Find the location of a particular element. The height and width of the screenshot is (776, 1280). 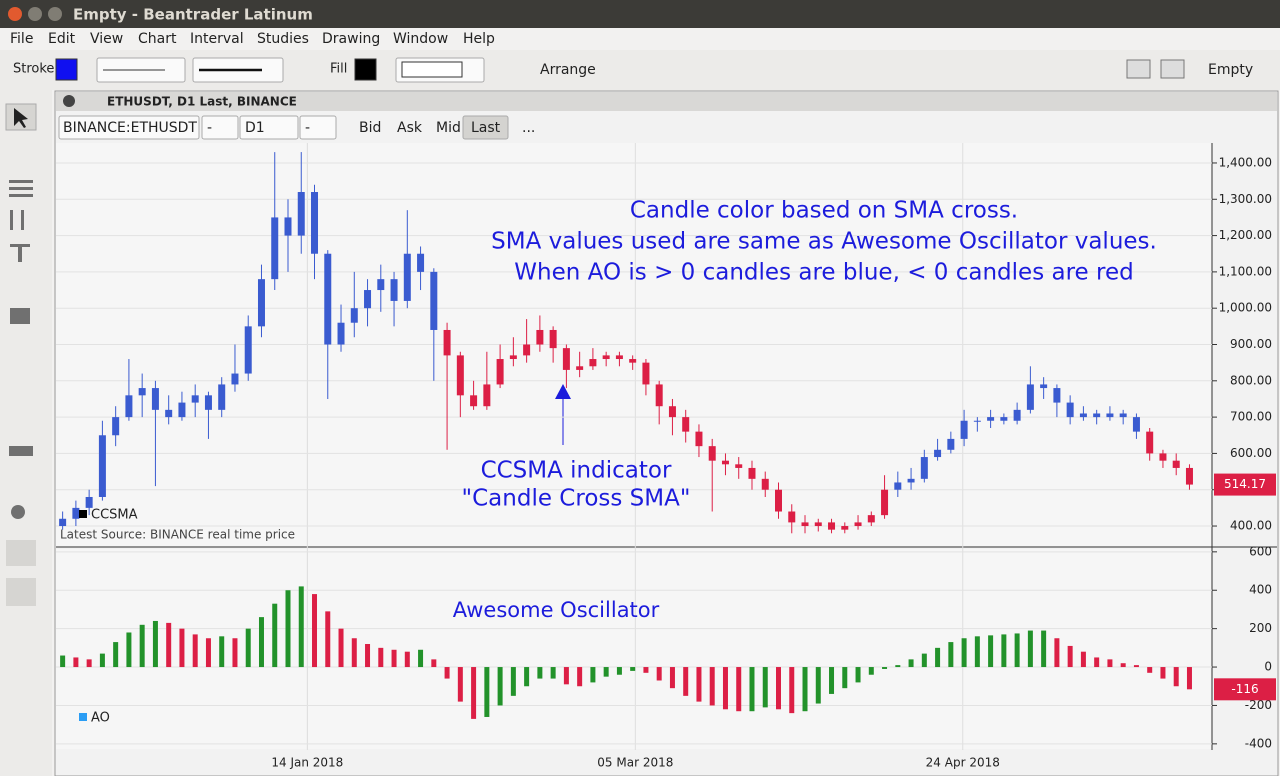

y-tick-label: -400 is located at coordinates (1258, 743).